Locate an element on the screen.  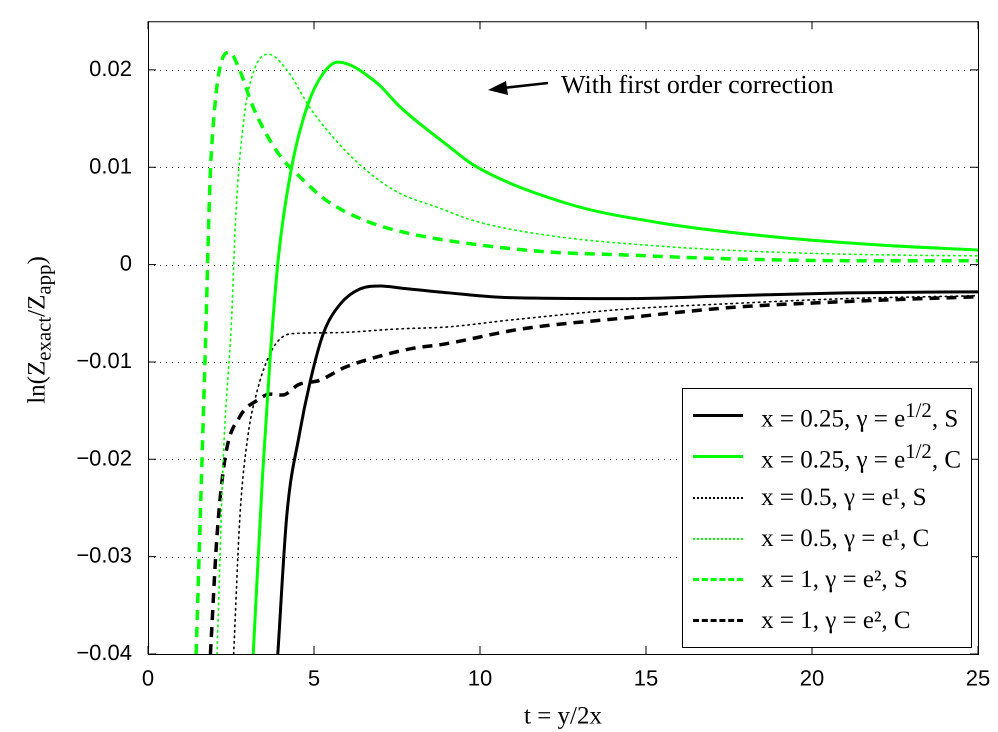
y-tick-label: −0.02 is located at coordinates (104, 457).